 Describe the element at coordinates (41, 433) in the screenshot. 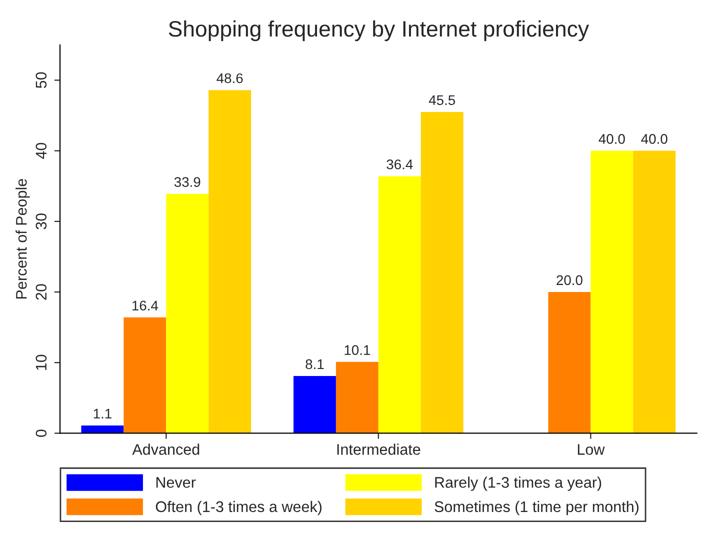

I see `y-tick-label: 0` at that location.